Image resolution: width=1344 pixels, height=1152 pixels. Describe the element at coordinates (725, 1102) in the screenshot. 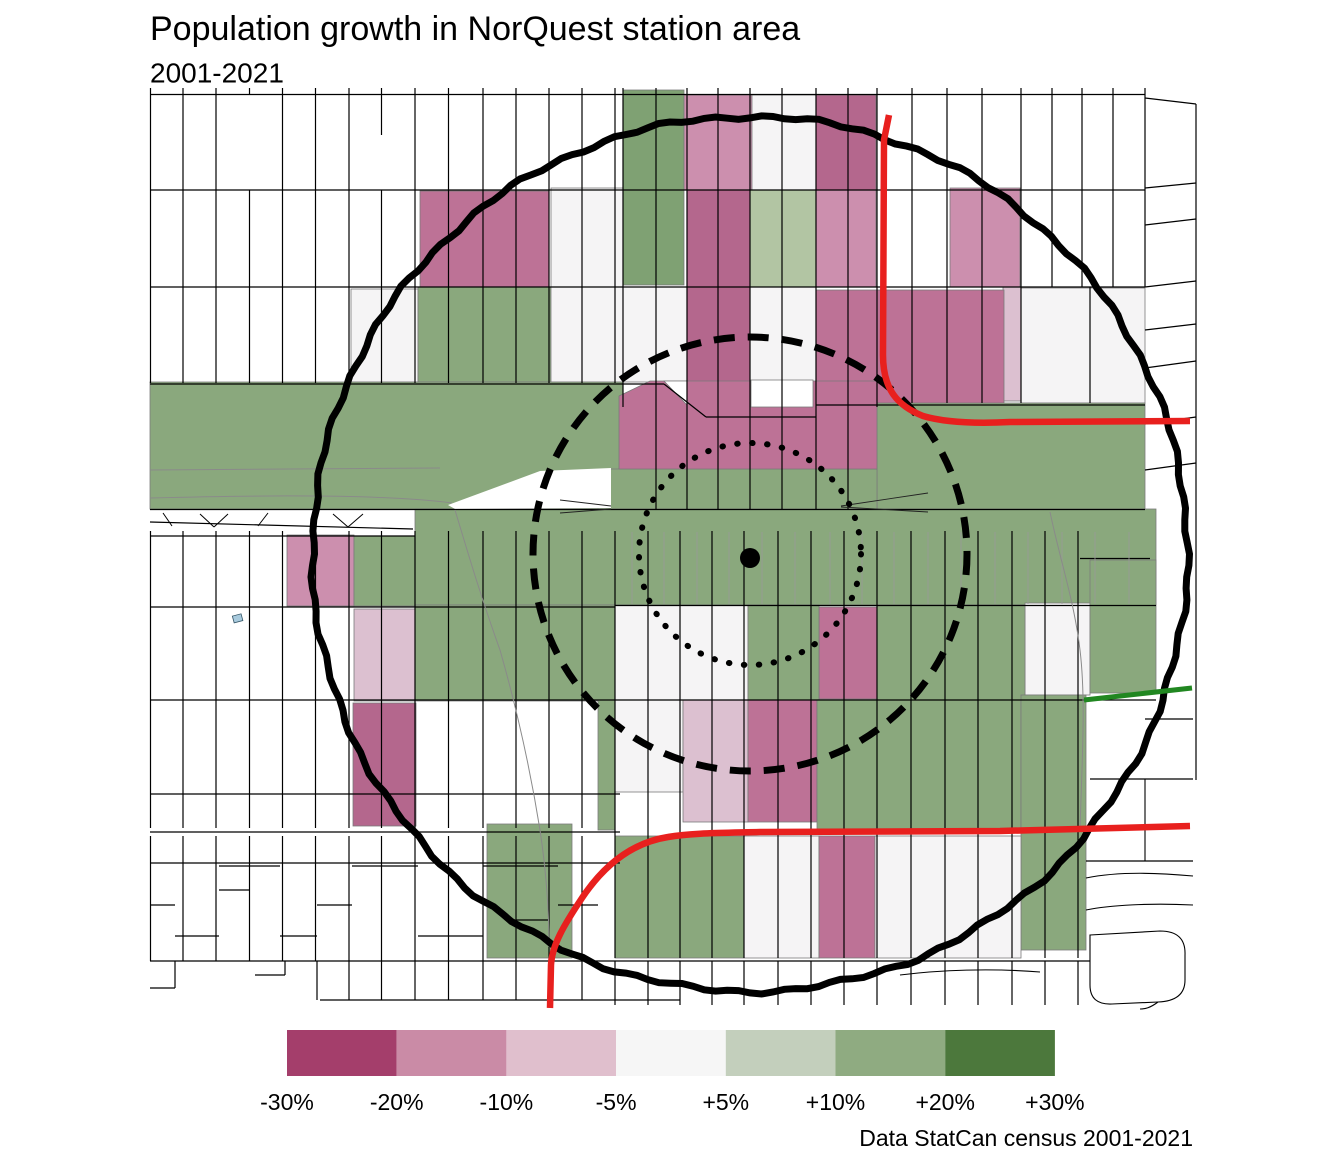

I see `svg-text: +5%` at that location.